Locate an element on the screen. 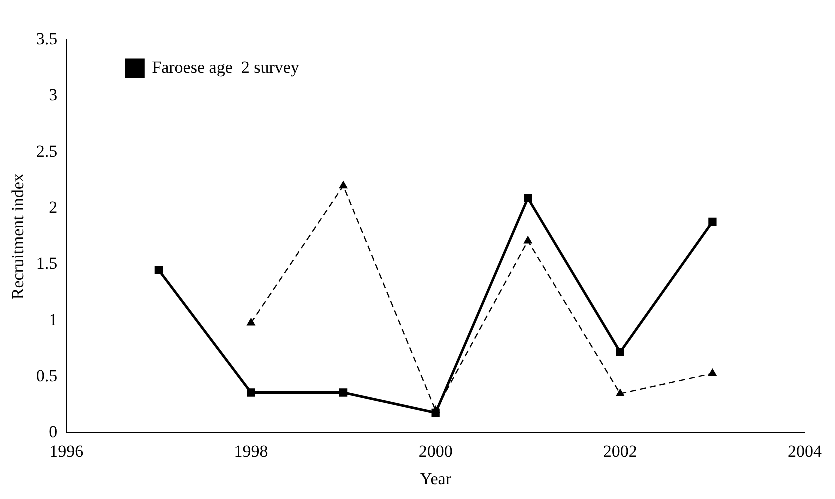 The image size is (835, 499). x-tick-label: 2002 is located at coordinates (620, 451).